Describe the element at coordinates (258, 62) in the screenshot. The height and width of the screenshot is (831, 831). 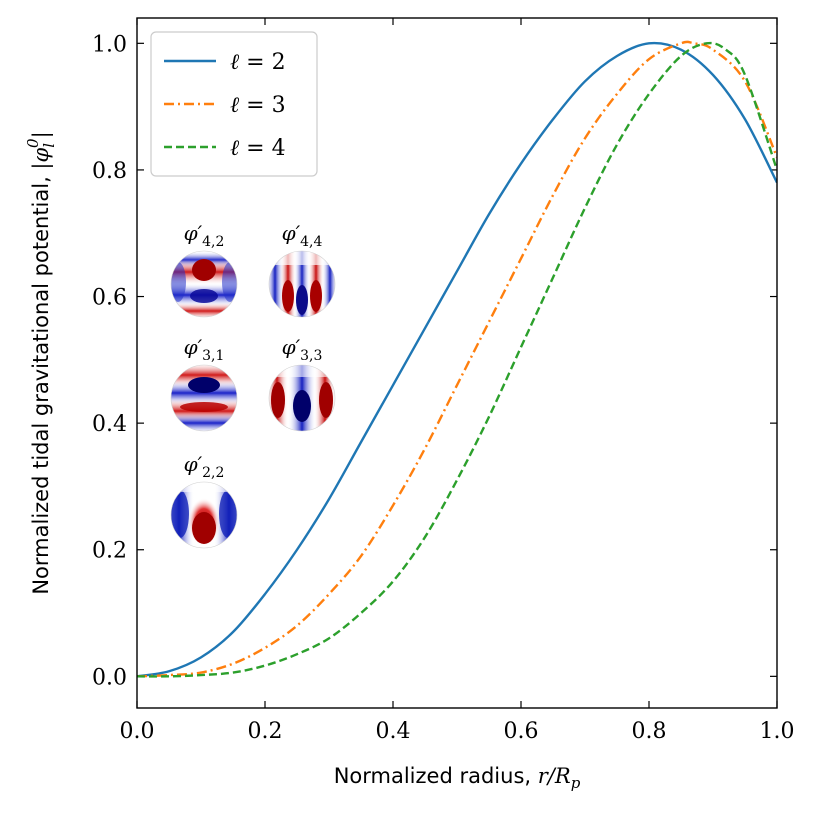
I see `legend-label-l2: ℓ = 2` at that location.